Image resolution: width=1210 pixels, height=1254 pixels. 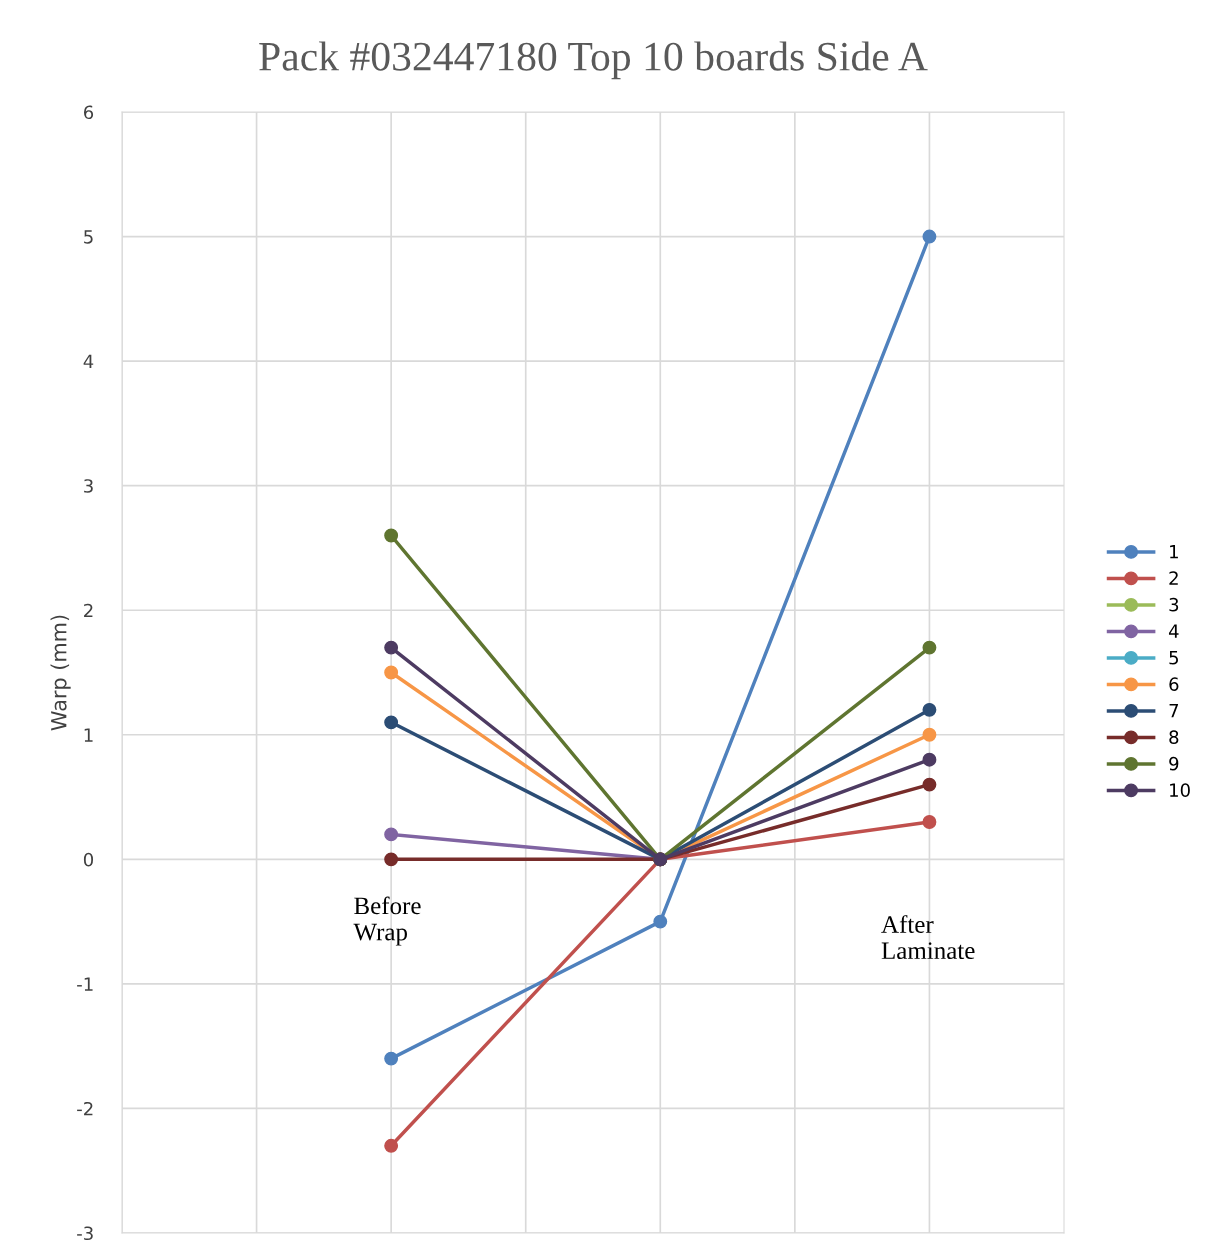 I want to click on annotation: Before Wrap, so click(x=387, y=921).